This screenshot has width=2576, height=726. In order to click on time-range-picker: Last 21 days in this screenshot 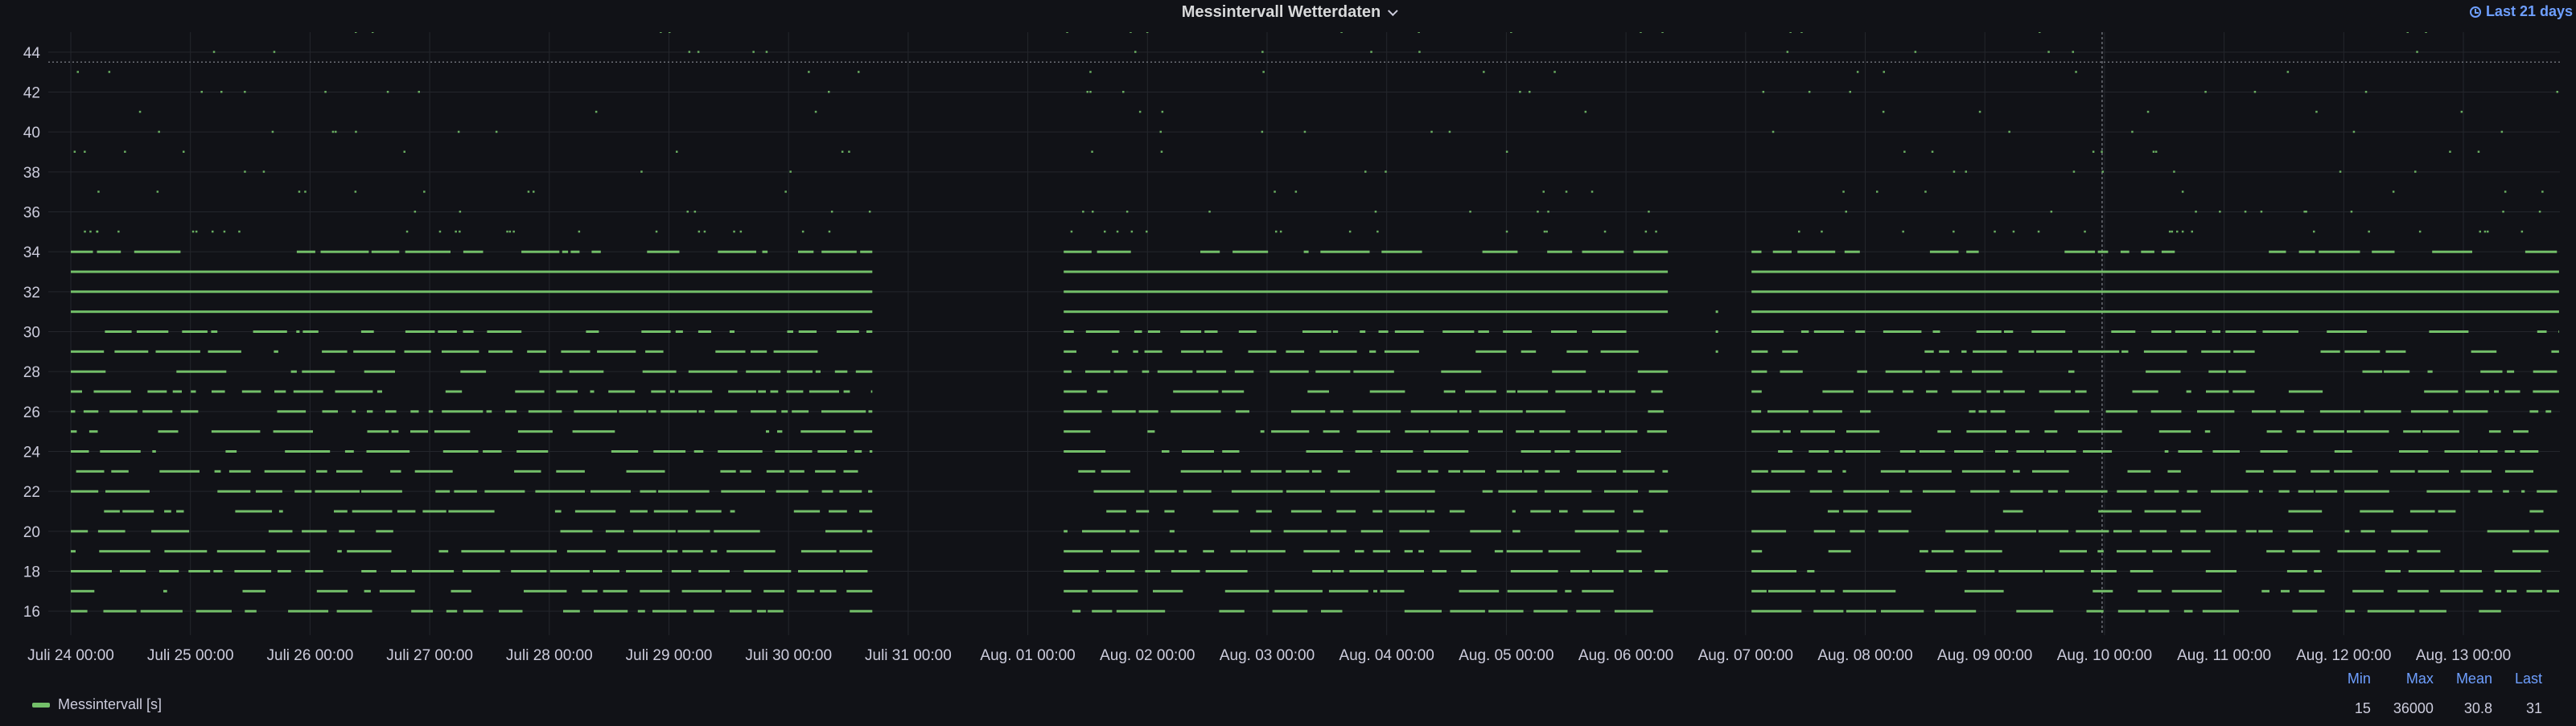, I will do `click(2521, 11)`.